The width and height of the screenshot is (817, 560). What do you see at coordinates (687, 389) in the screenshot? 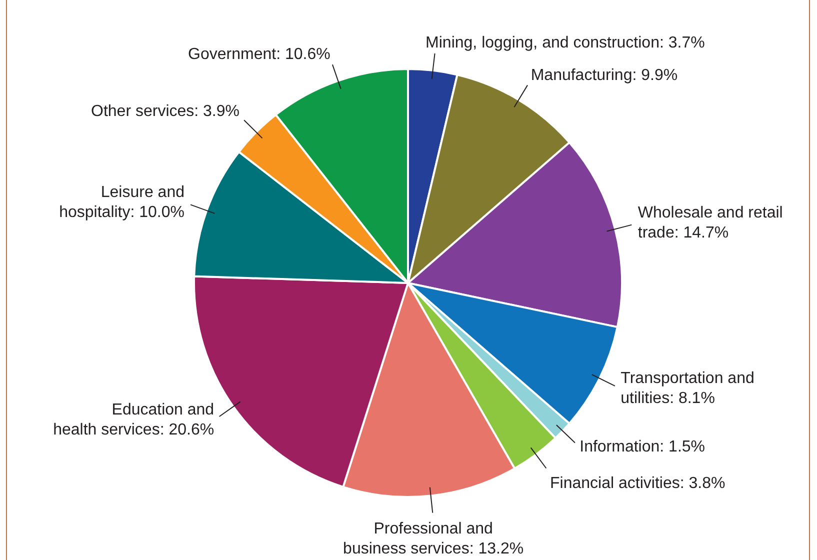
I see `slice-label: Transportation and utilities: 8.1%` at bounding box center [687, 389].